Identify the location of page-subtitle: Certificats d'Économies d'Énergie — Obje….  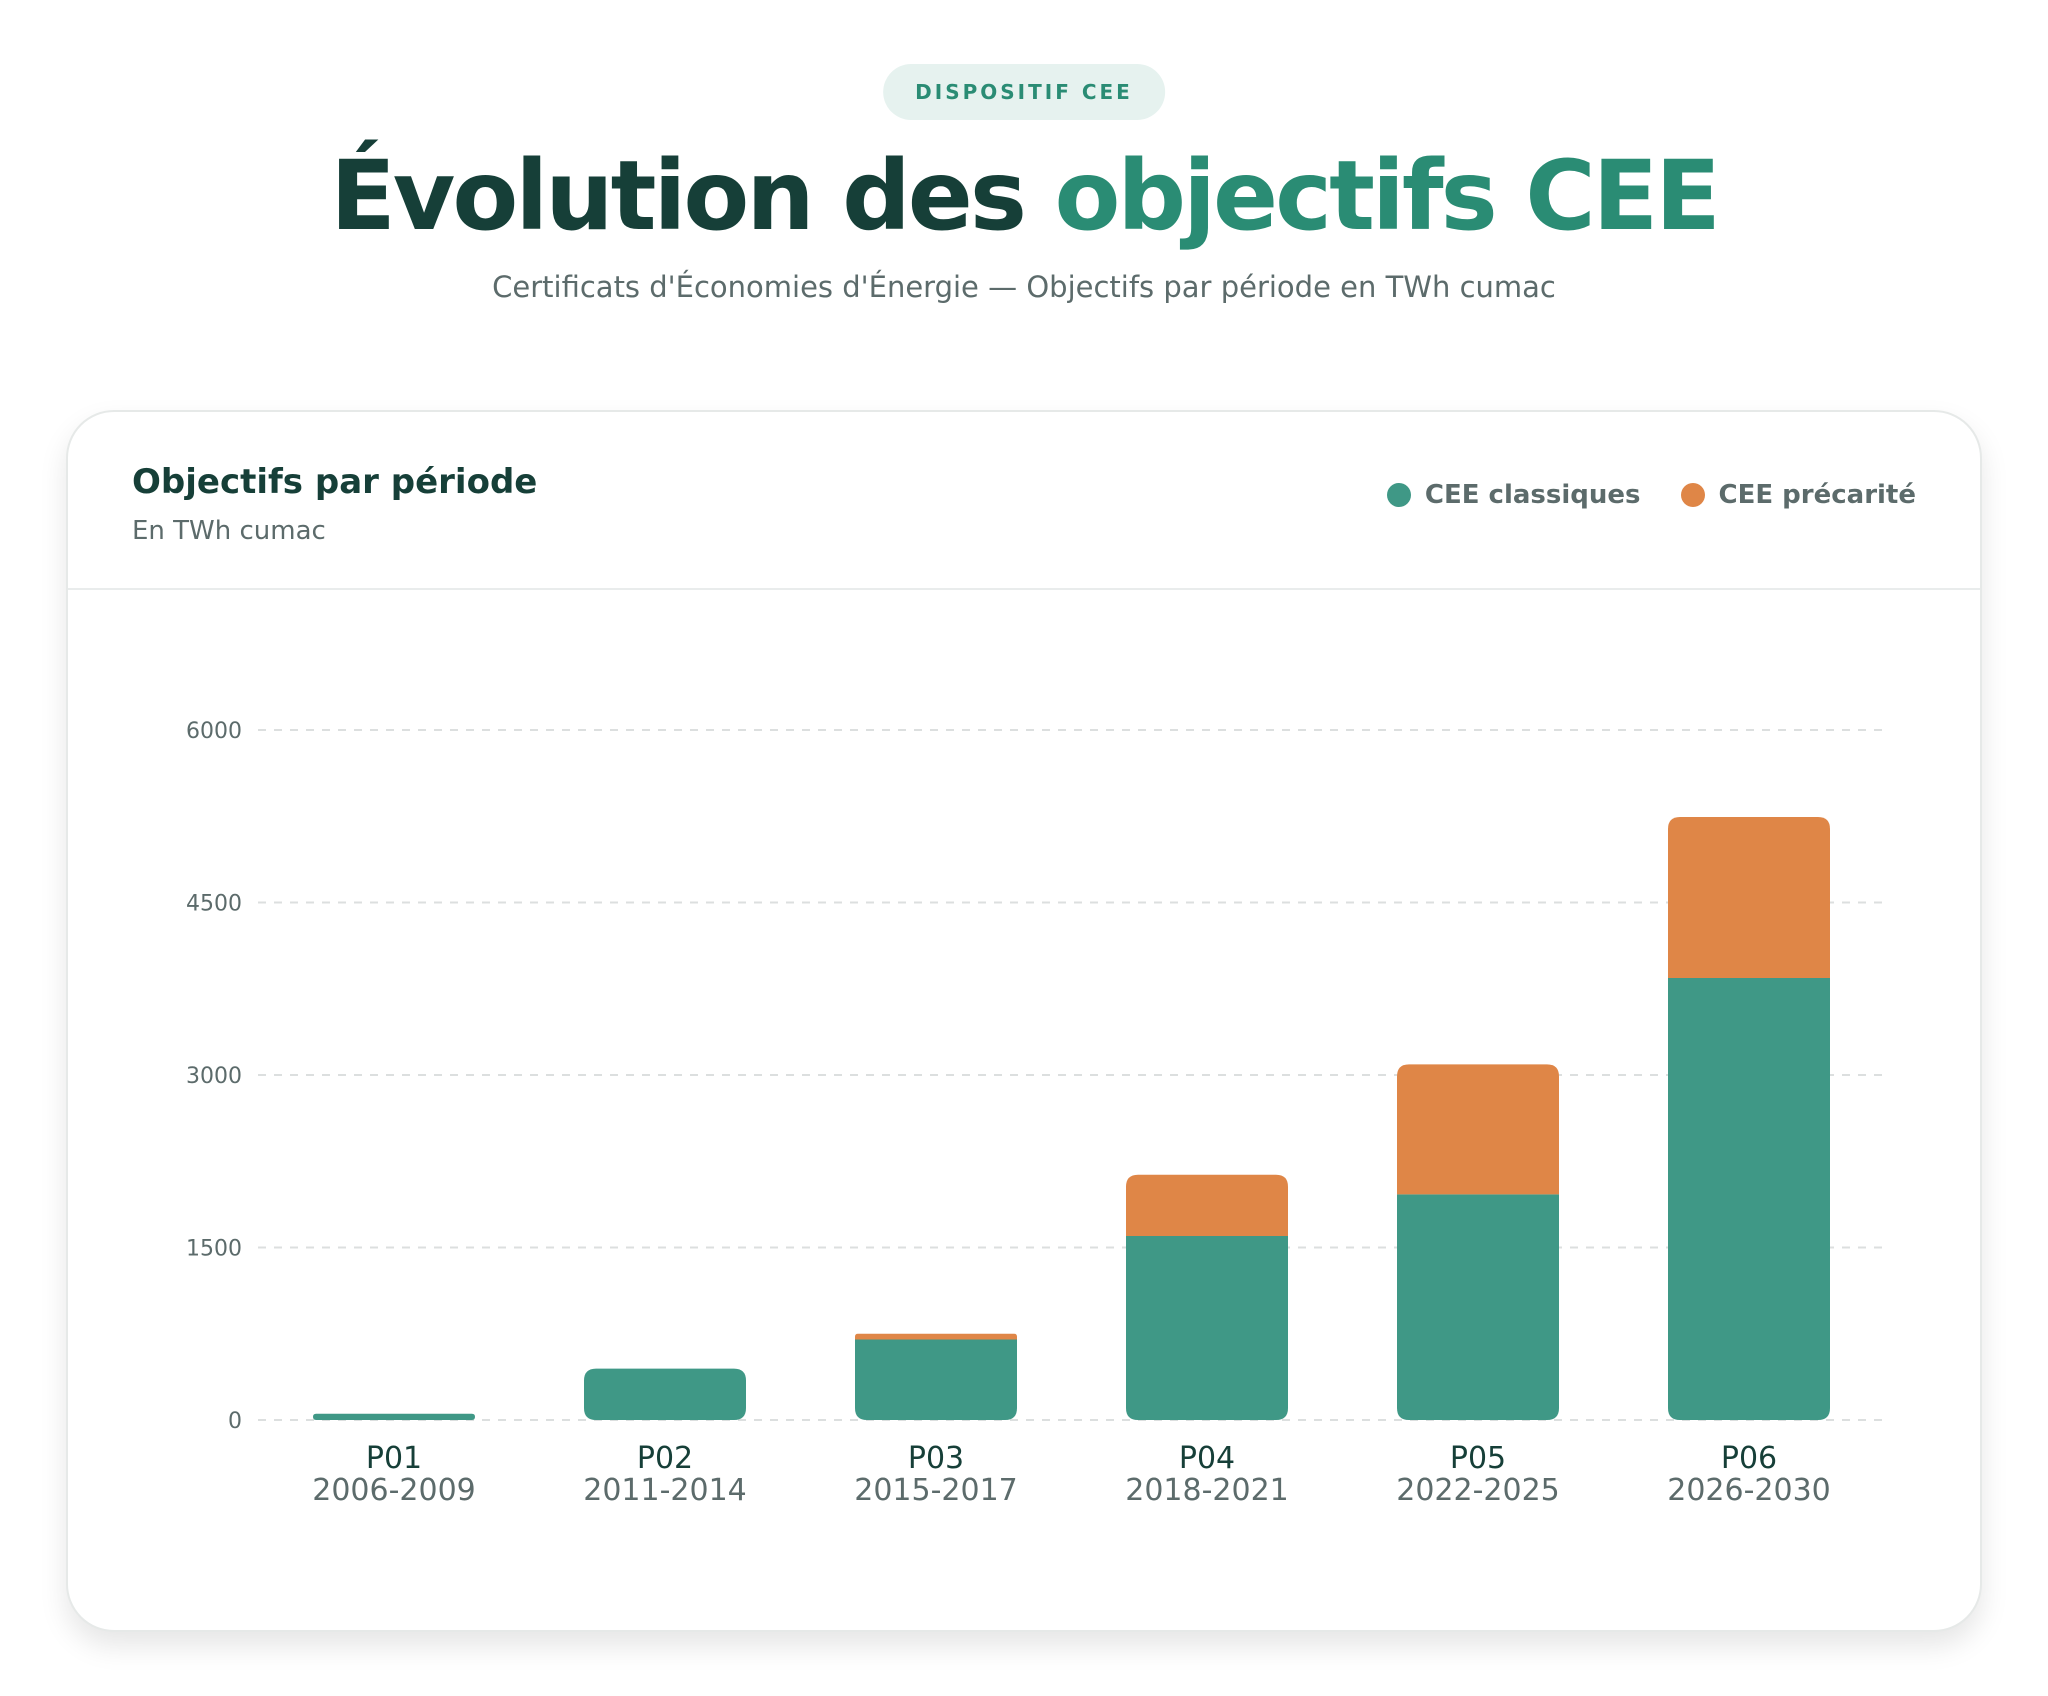
(1024, 287).